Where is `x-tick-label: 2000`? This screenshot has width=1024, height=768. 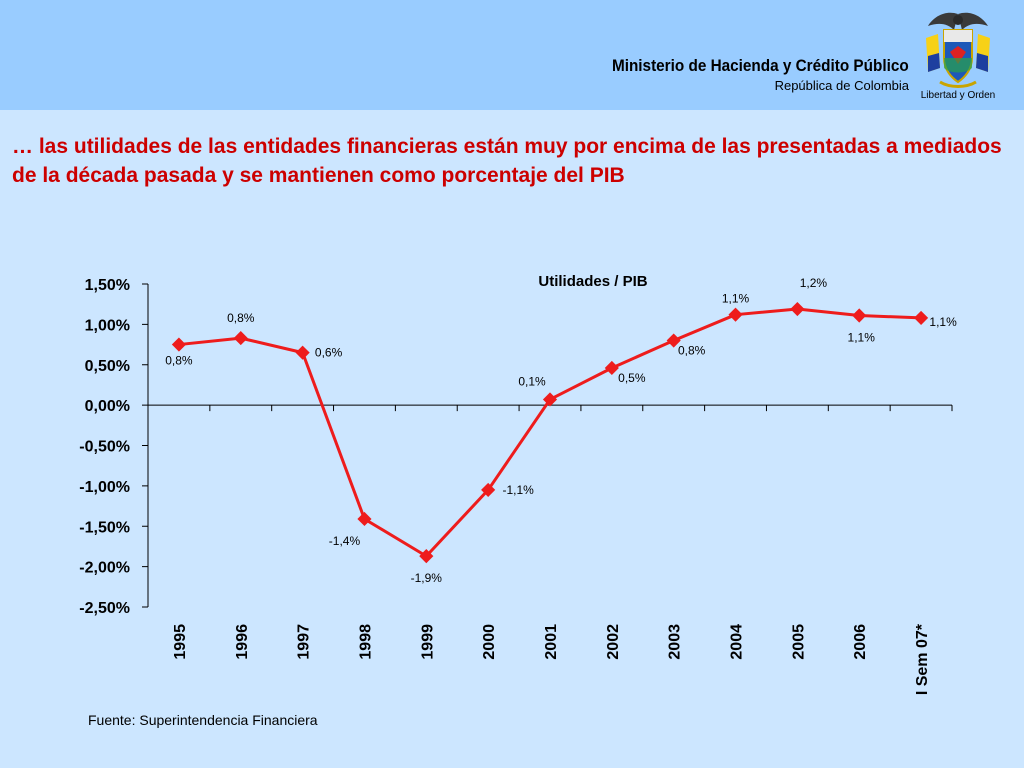
x-tick-label: 2000 is located at coordinates (489, 642).